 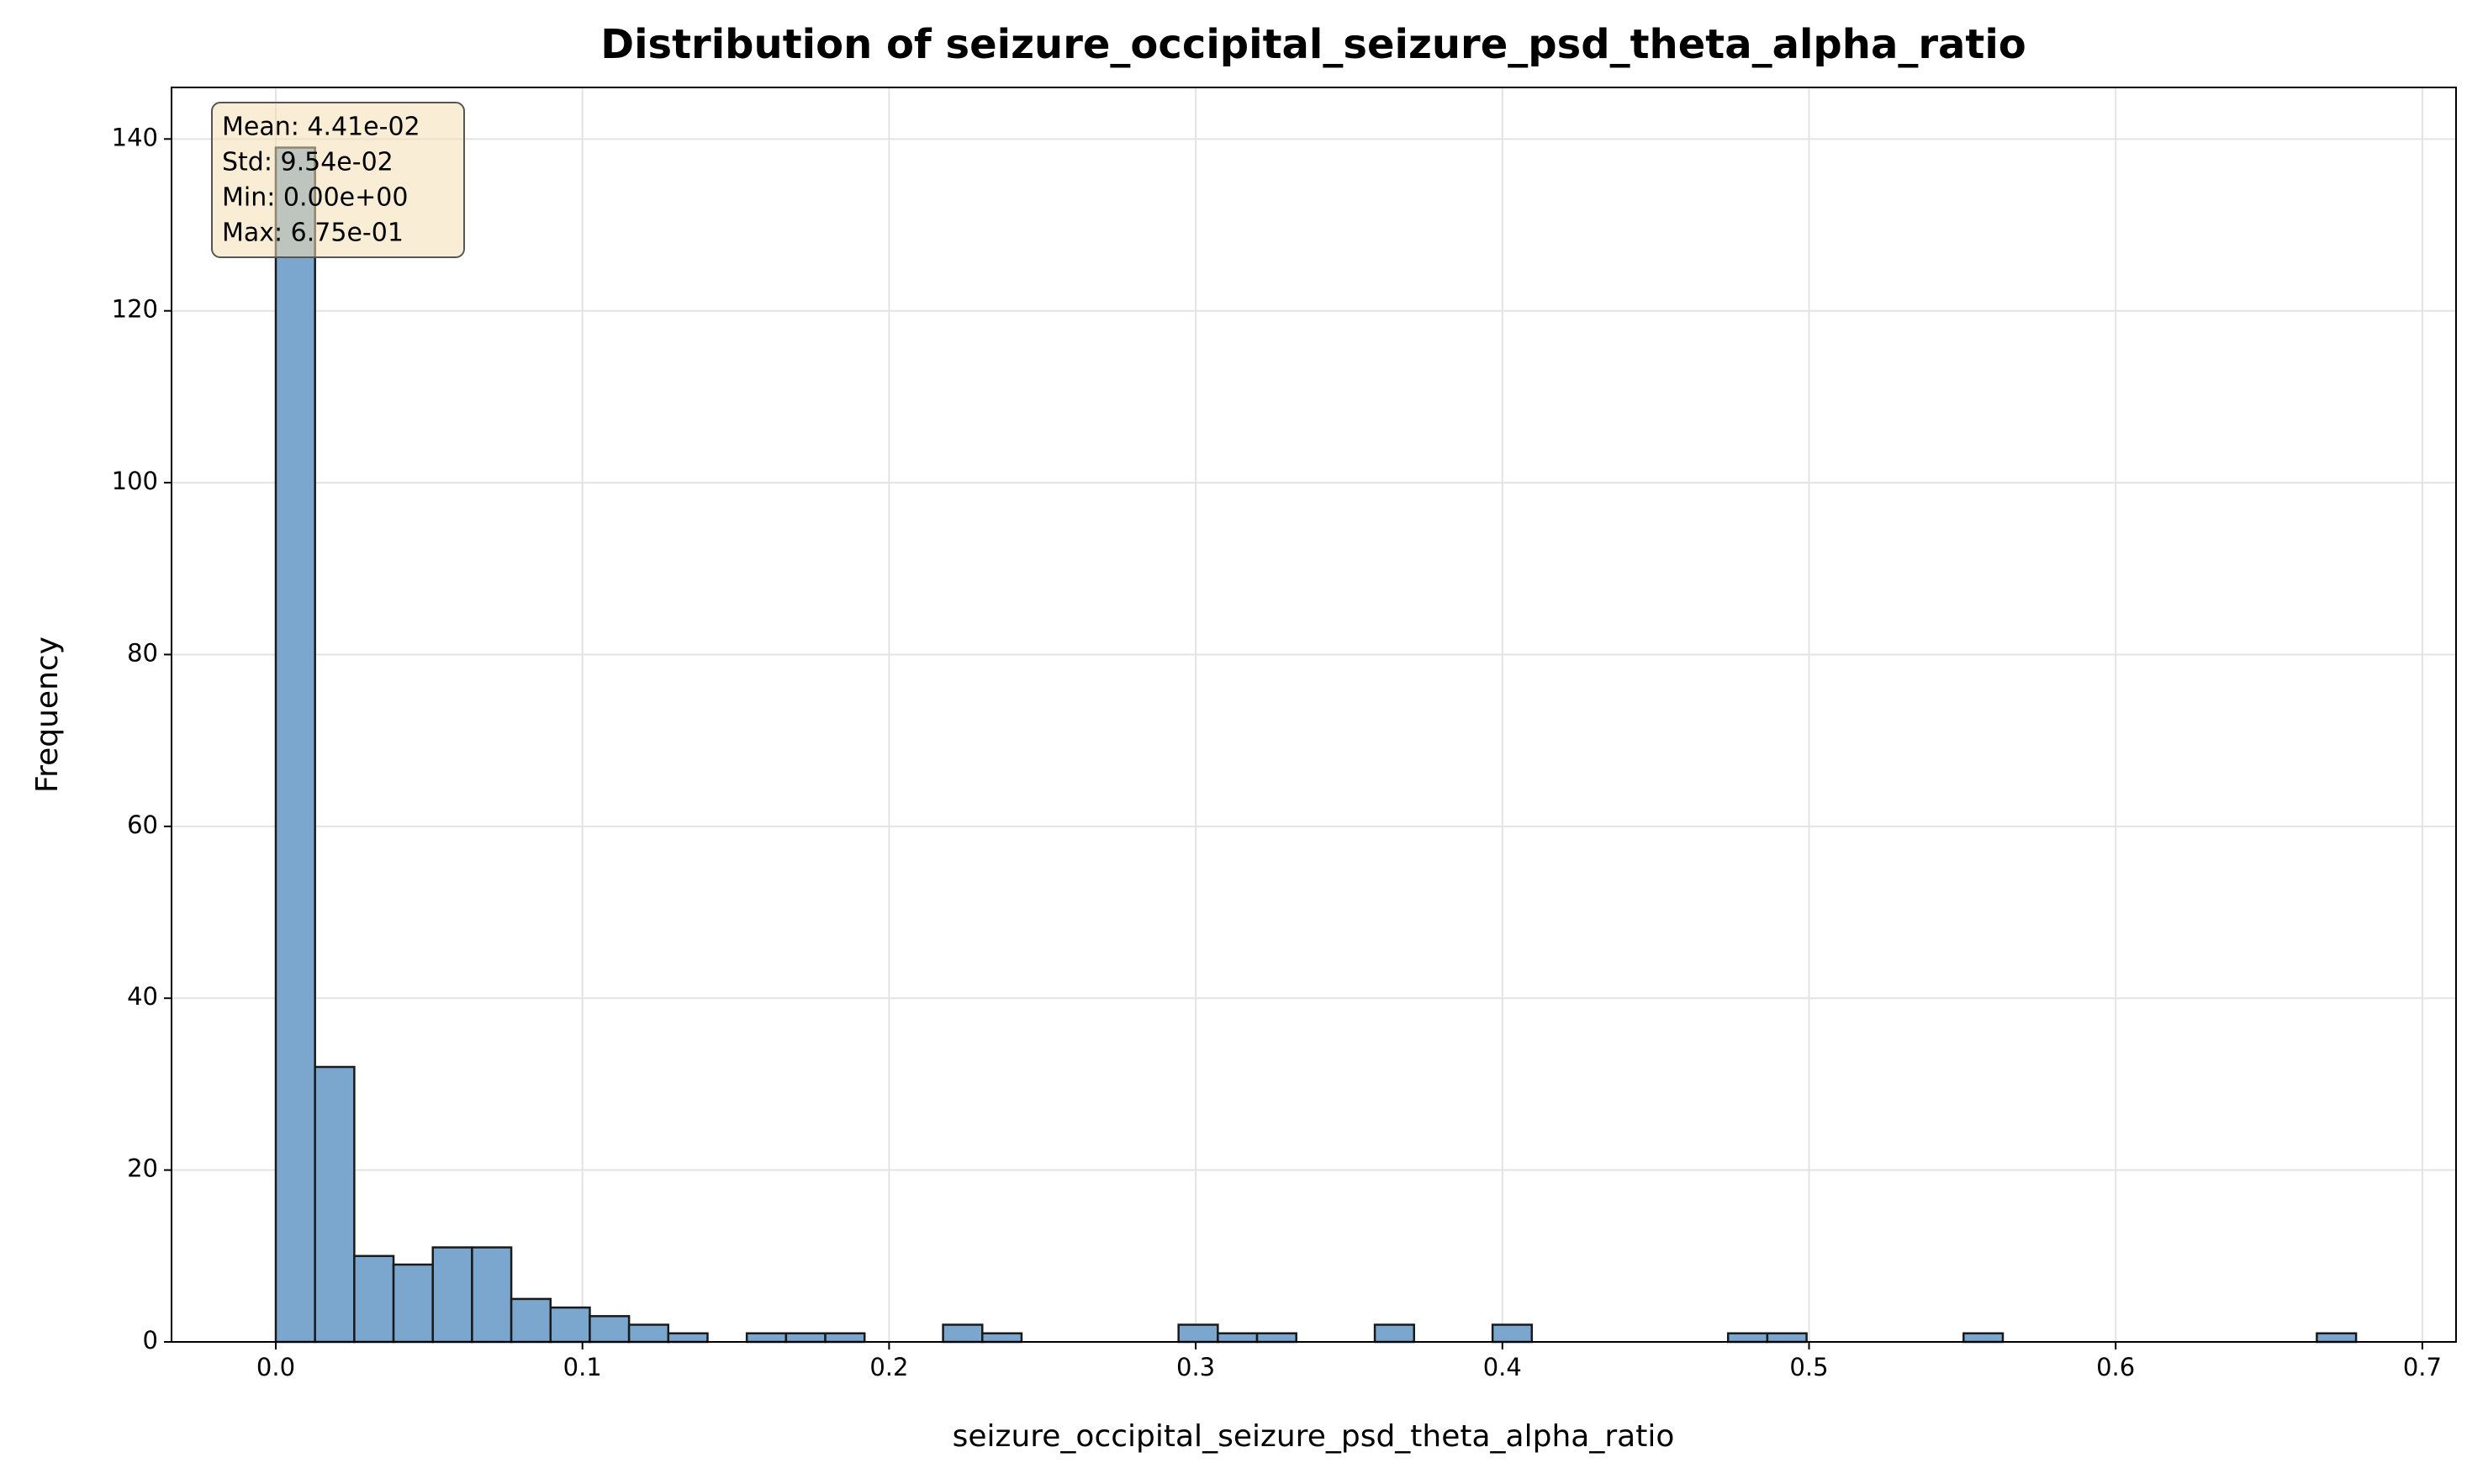 What do you see at coordinates (313, 234) in the screenshot?
I see `stats-text: Max: 6.75e-01` at bounding box center [313, 234].